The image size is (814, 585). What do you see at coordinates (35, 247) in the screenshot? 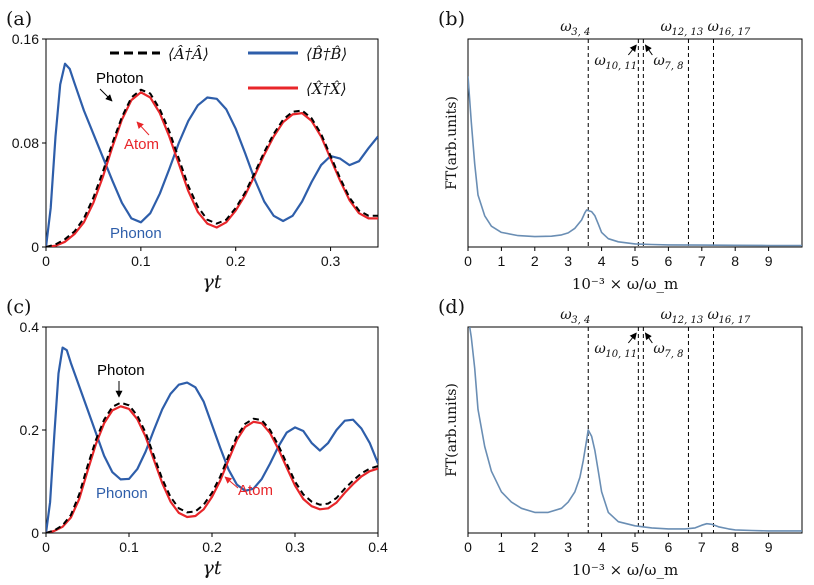
I see `y-tick-label-a-0: 0` at bounding box center [35, 247].